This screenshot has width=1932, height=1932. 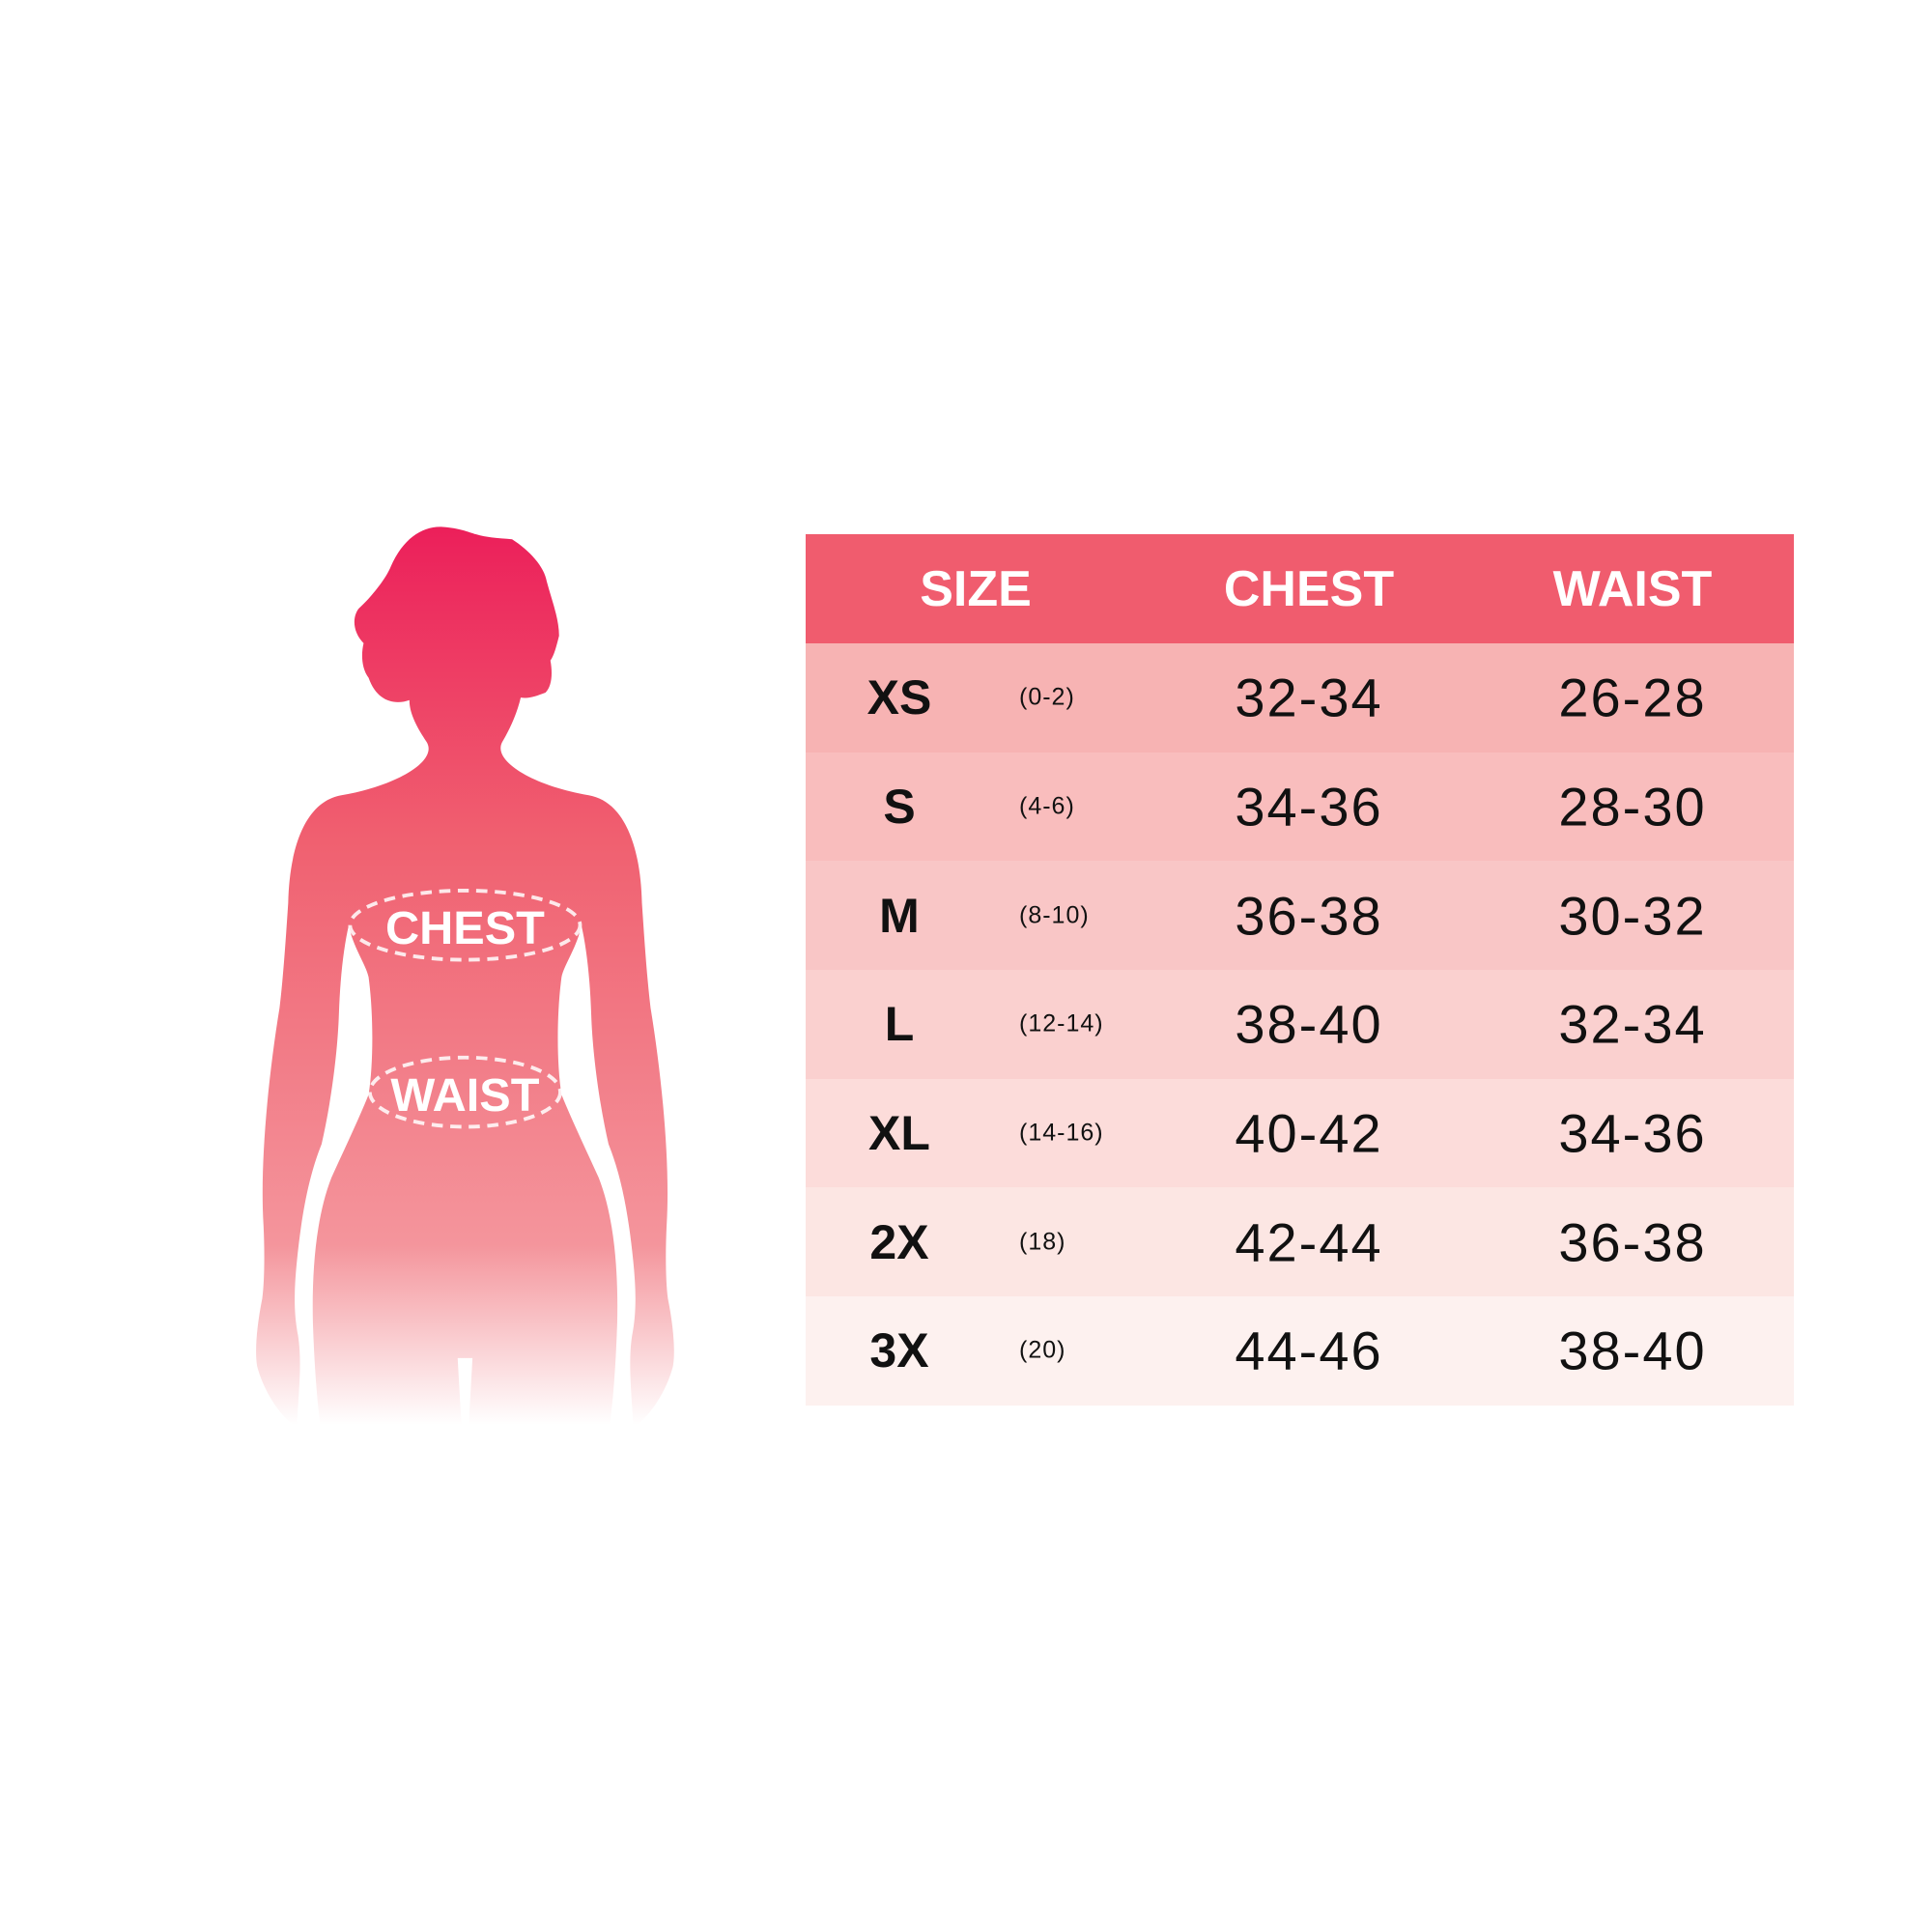 What do you see at coordinates (1047, 806) in the screenshot?
I see `us-size-cell: (4-6)` at bounding box center [1047, 806].